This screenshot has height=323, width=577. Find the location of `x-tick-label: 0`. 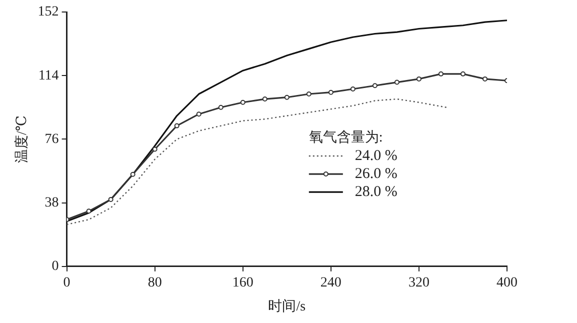

x-tick-label: 0 is located at coordinates (66, 282).